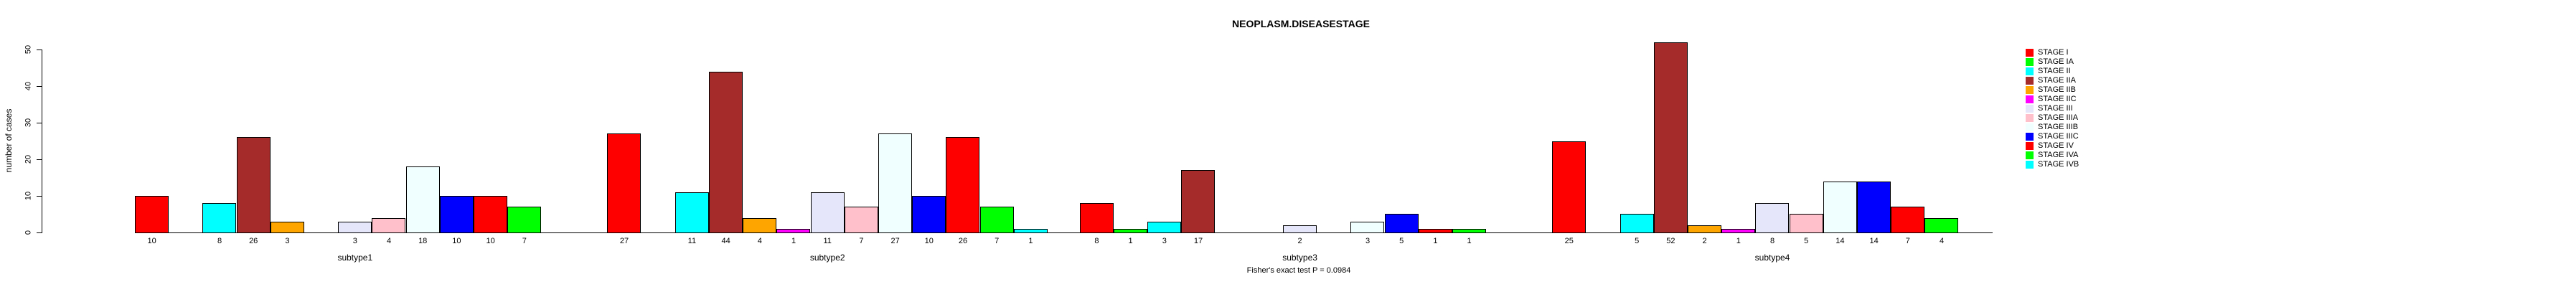  I want to click on bar-value-label: 26, so click(253, 241).